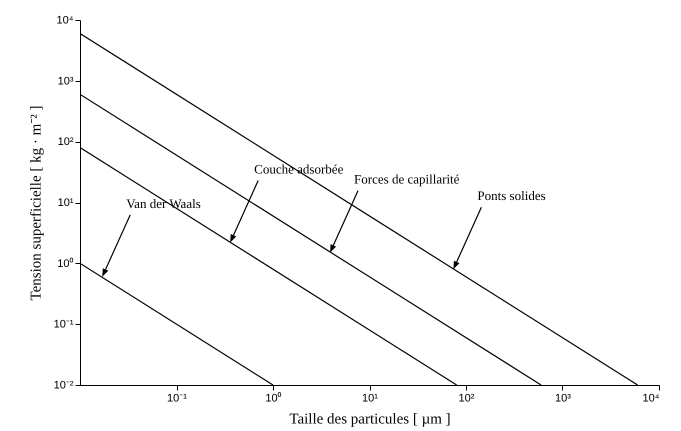 The image size is (681, 431). Describe the element at coordinates (64, 324) in the screenshot. I see `y-tick-label: 10⁻¹` at that location.